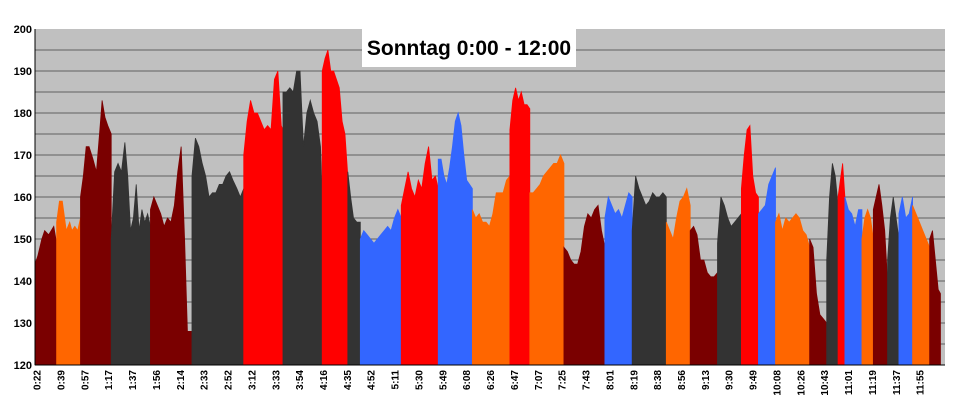 Image resolution: width=957 pixels, height=416 pixels. I want to click on y-tick-label: 150, so click(23, 240).